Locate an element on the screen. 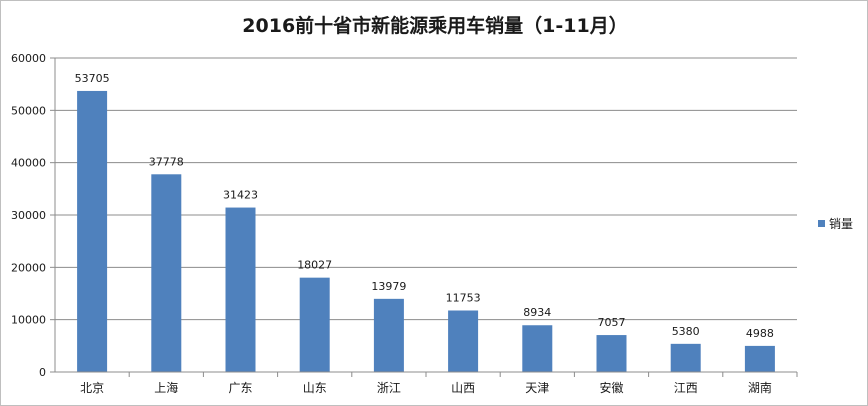 The image size is (868, 406). y-tick-label: 40000 is located at coordinates (28, 163).